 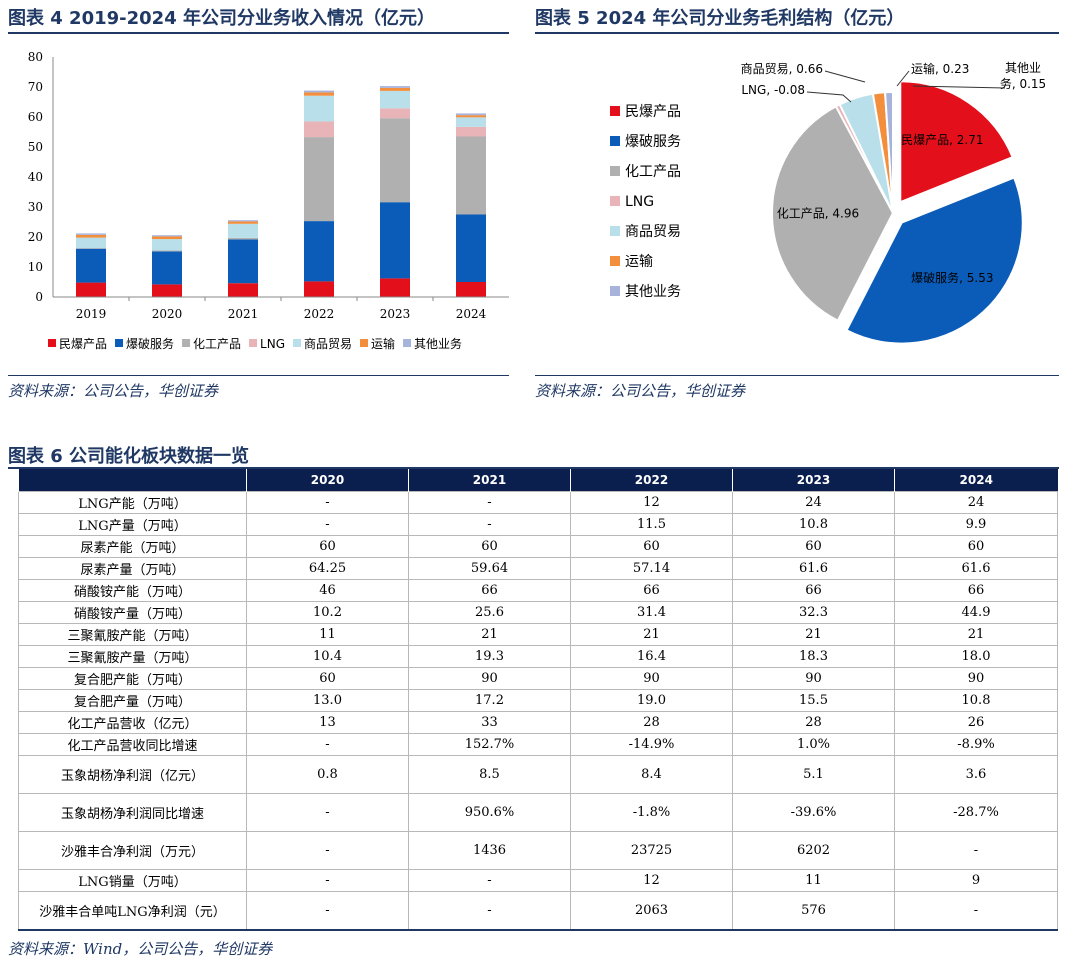 I want to click on row-label: 沙雅丰合净利润（万元）, so click(x=132, y=850).